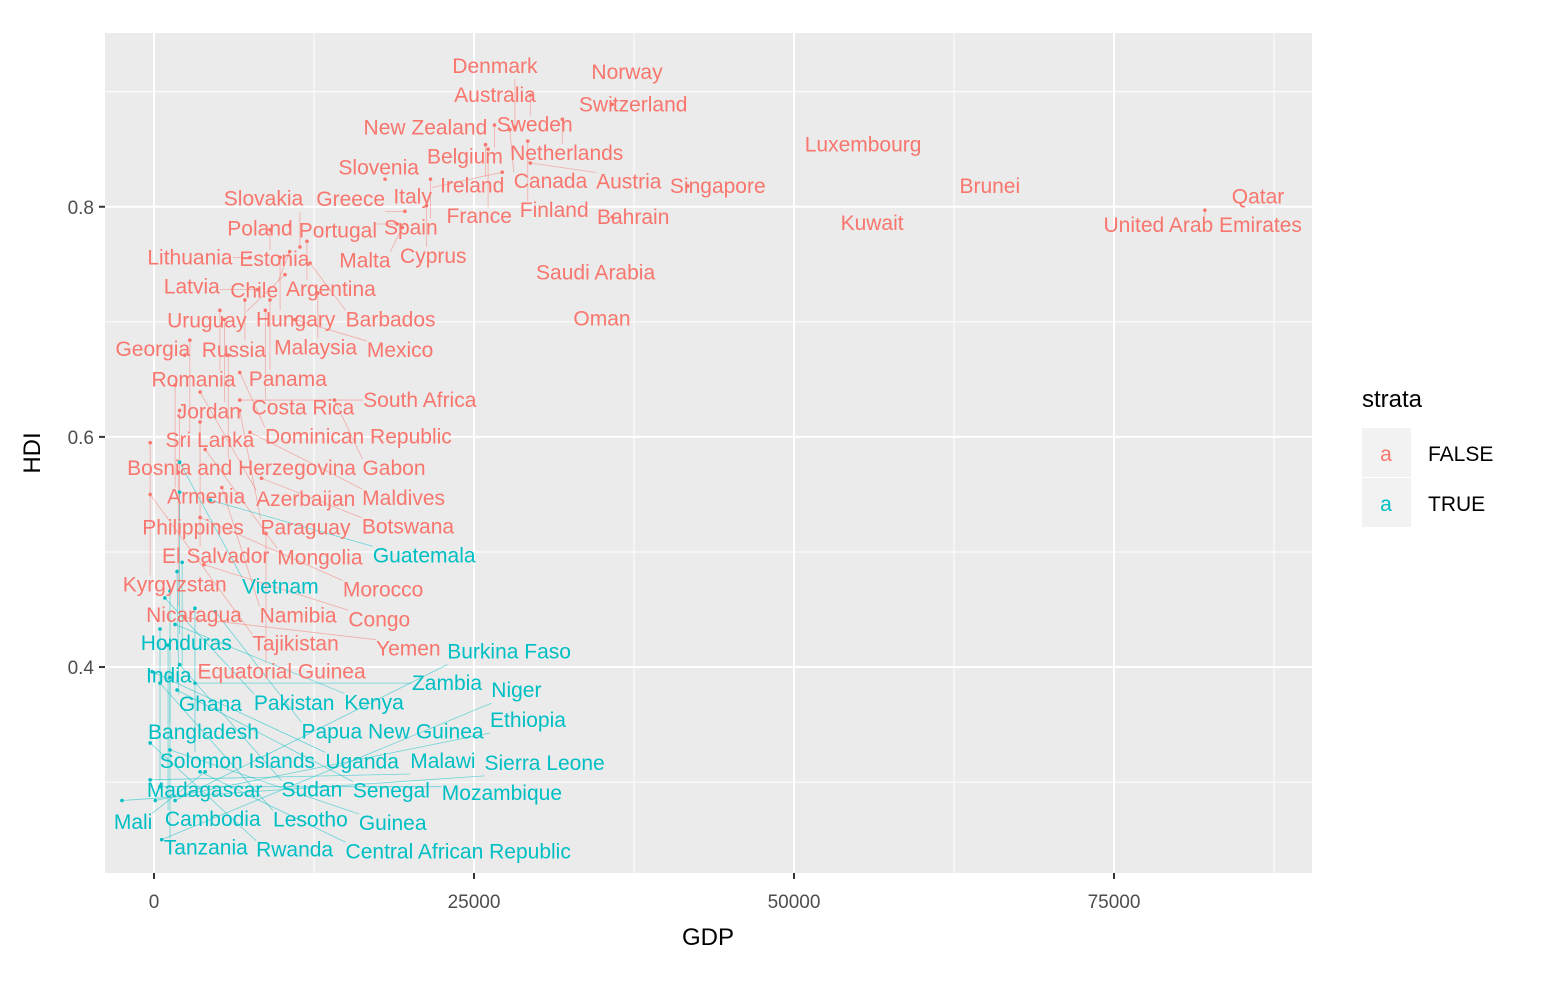 The width and height of the screenshot is (1542, 984). Describe the element at coordinates (442, 761) in the screenshot. I see `point-label: Malawi` at that location.